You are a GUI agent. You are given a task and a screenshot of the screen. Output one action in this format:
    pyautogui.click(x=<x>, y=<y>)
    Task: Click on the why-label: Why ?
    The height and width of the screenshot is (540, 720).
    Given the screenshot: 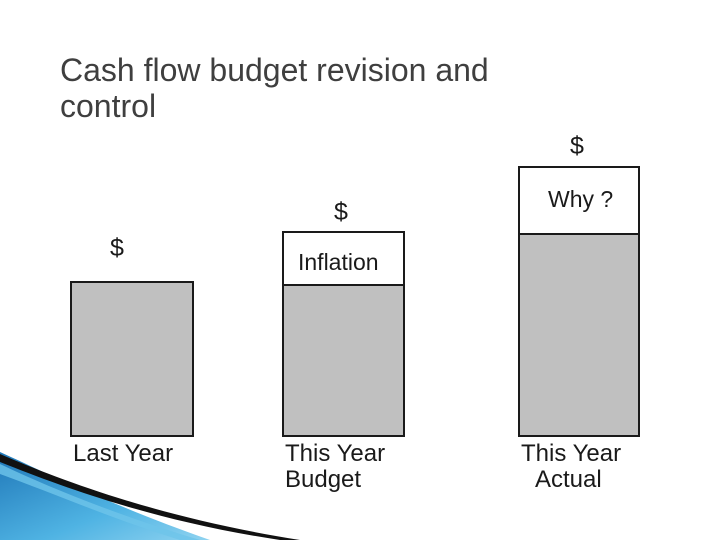 What is the action you would take?
    pyautogui.click(x=581, y=199)
    